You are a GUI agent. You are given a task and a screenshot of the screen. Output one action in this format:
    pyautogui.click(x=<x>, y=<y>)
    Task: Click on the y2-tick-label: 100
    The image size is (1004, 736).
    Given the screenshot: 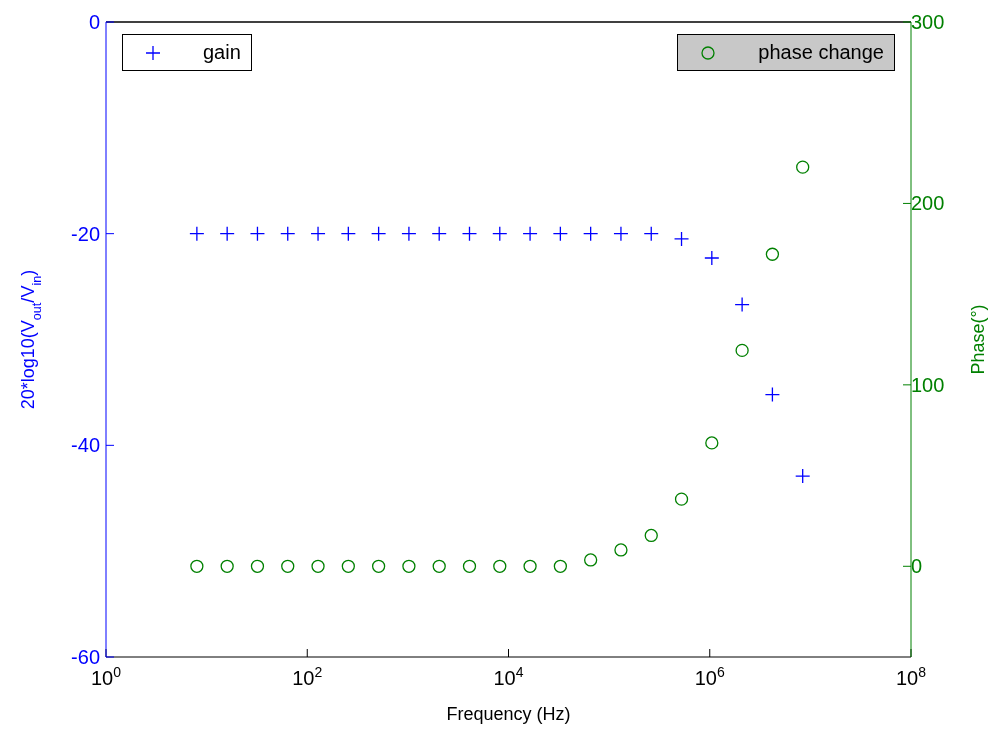 What is the action you would take?
    pyautogui.click(x=928, y=384)
    